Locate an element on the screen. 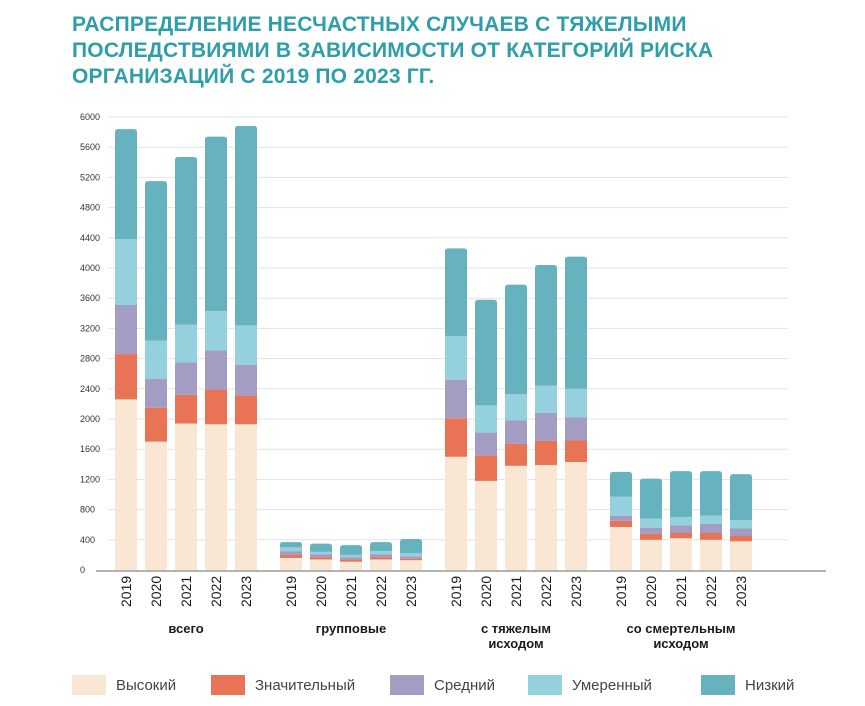 The image size is (865, 706). legend-label: Умеренный is located at coordinates (612, 685).